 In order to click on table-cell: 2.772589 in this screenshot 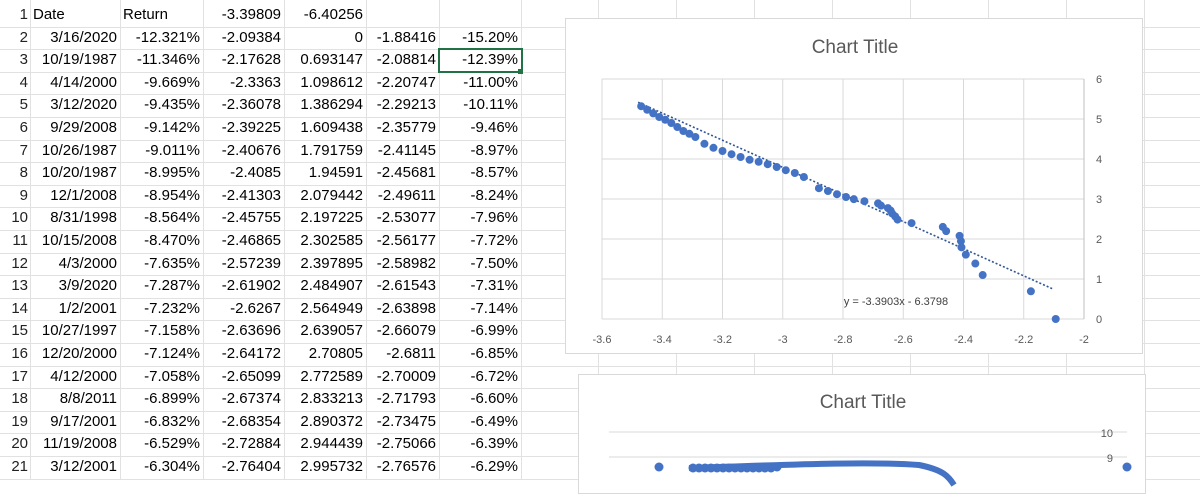, I will do `click(331, 376)`.